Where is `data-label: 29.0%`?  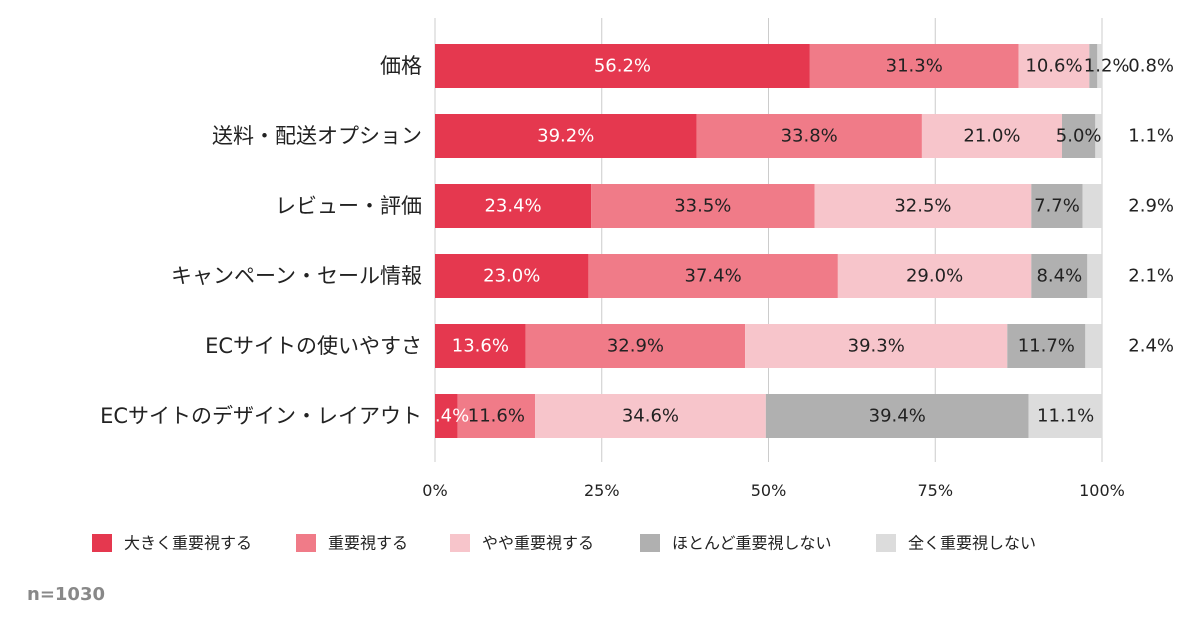 data-label: 29.0% is located at coordinates (934, 276).